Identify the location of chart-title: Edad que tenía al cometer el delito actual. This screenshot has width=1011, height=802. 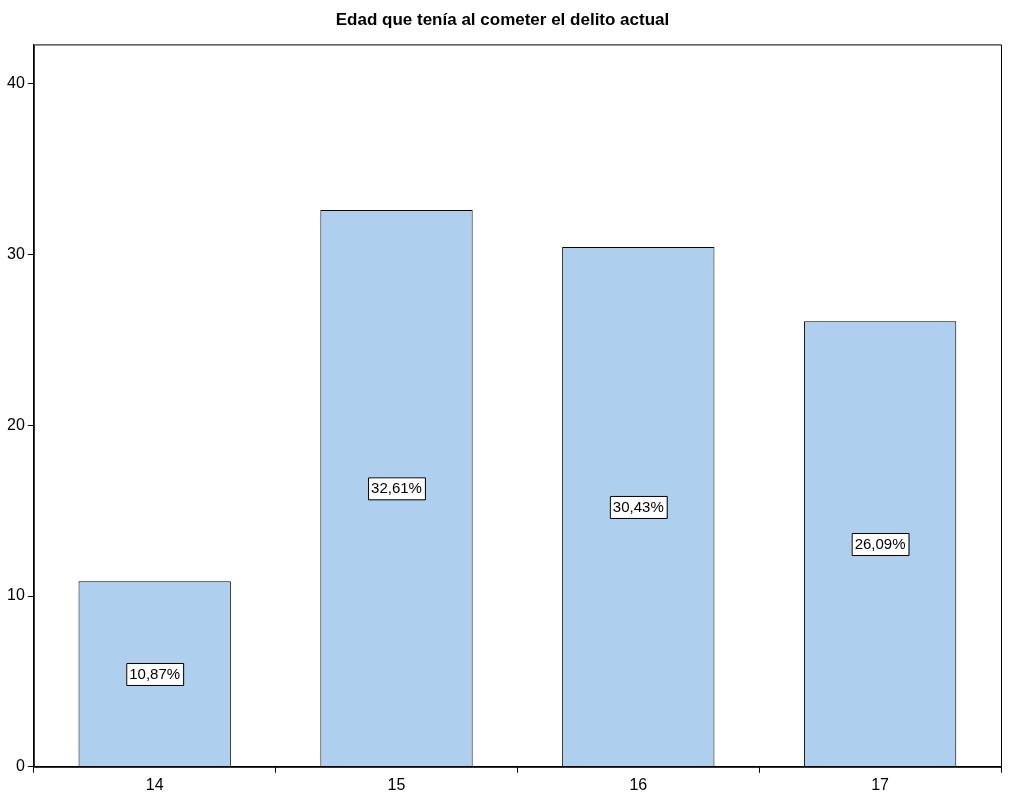
(502, 19).